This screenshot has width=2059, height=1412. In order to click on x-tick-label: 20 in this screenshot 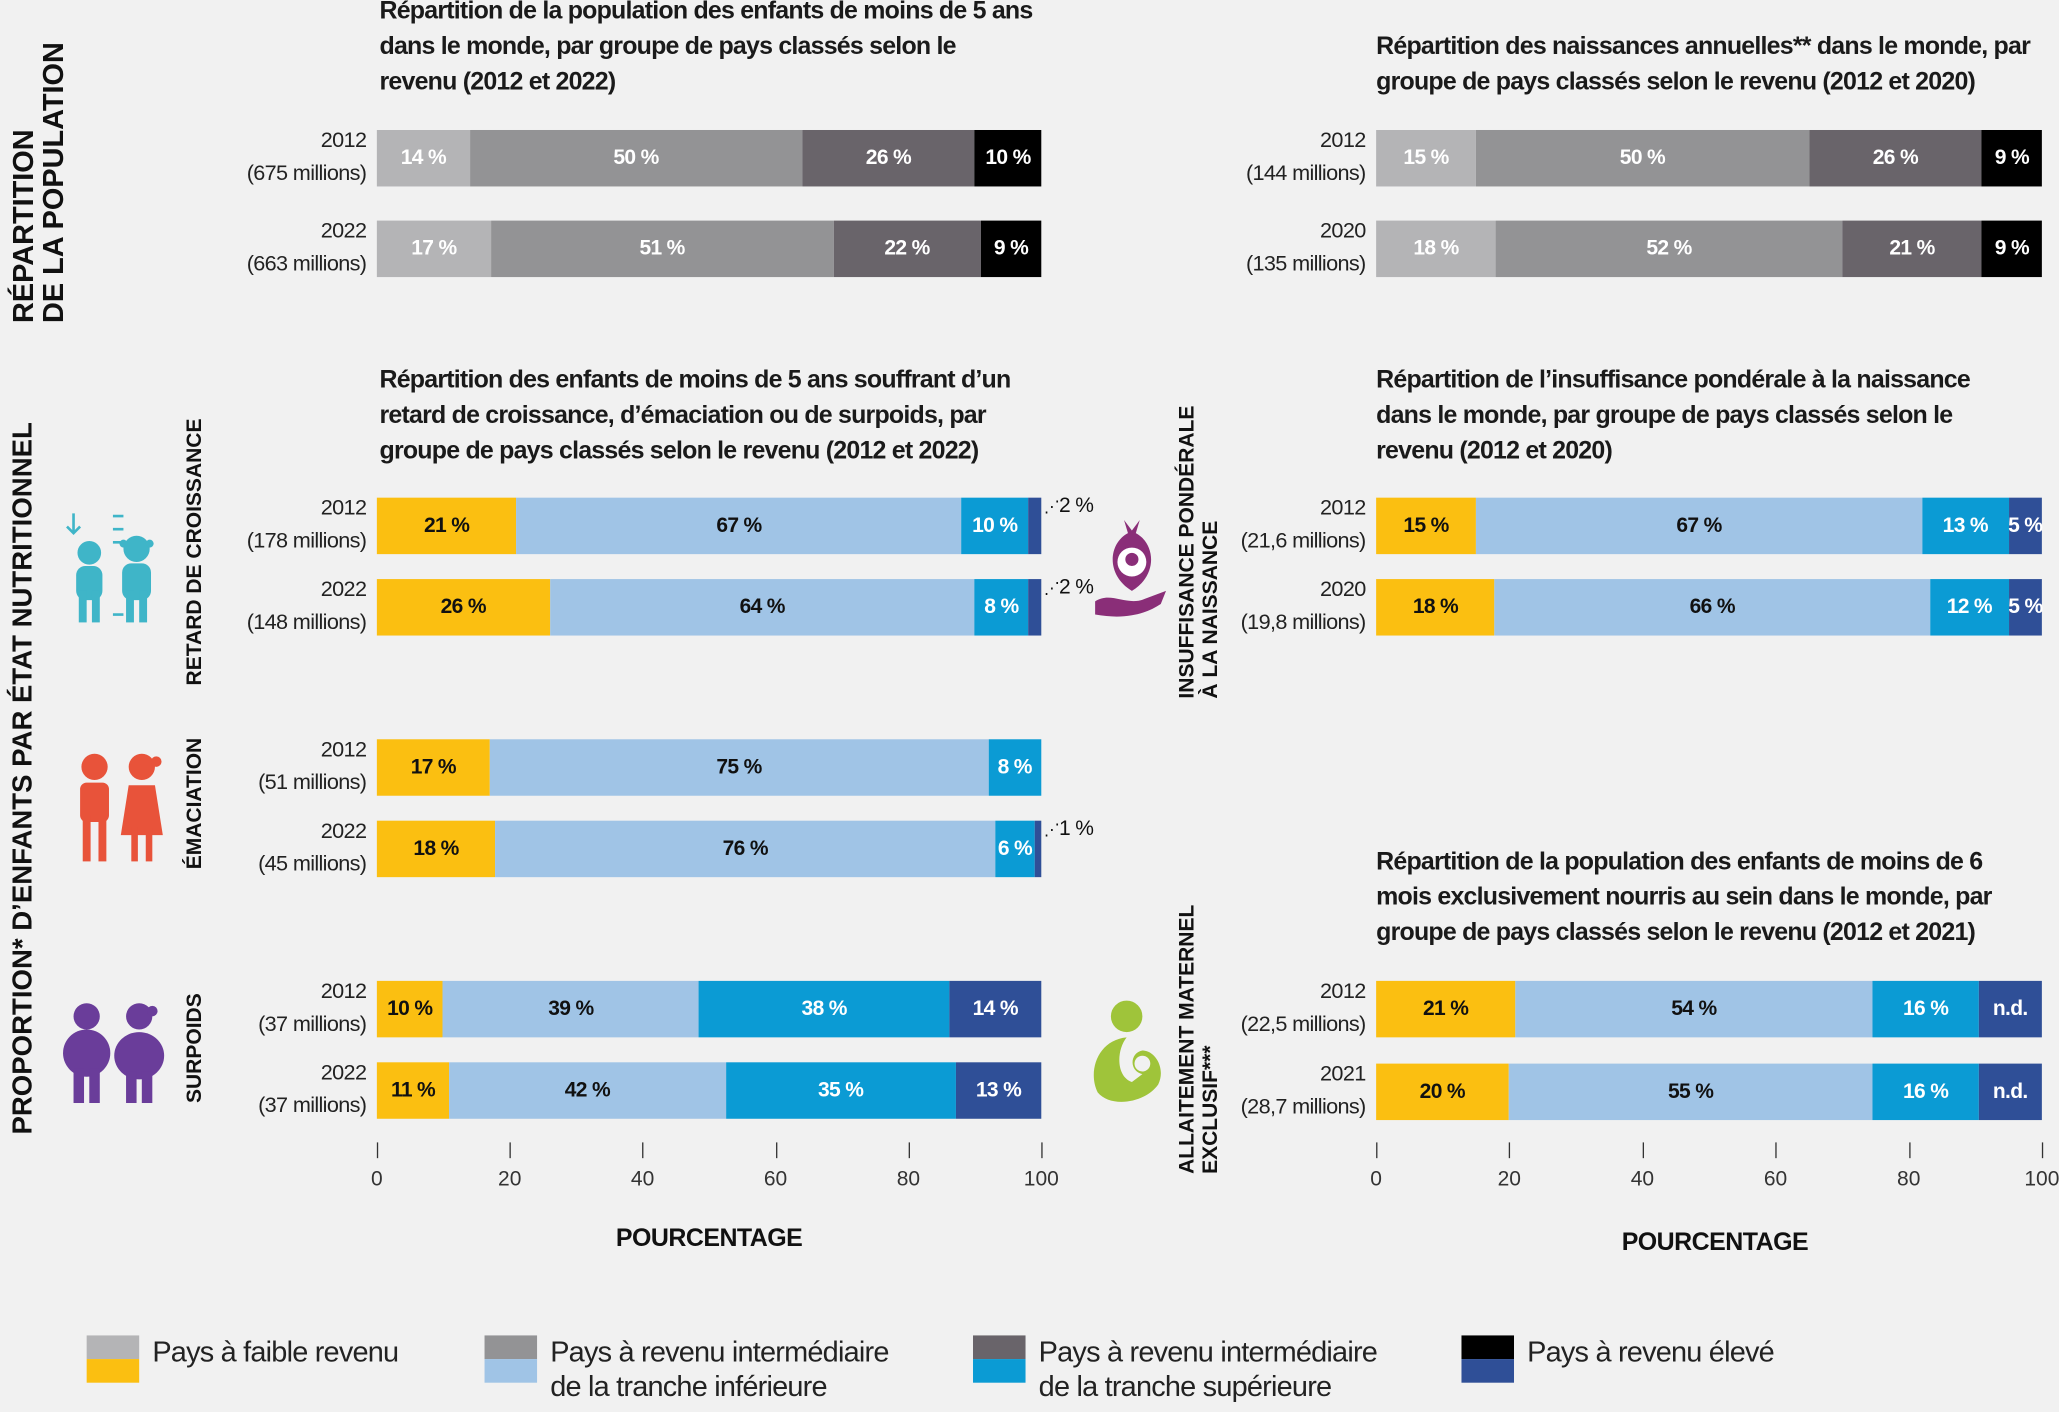, I will do `click(510, 1179)`.